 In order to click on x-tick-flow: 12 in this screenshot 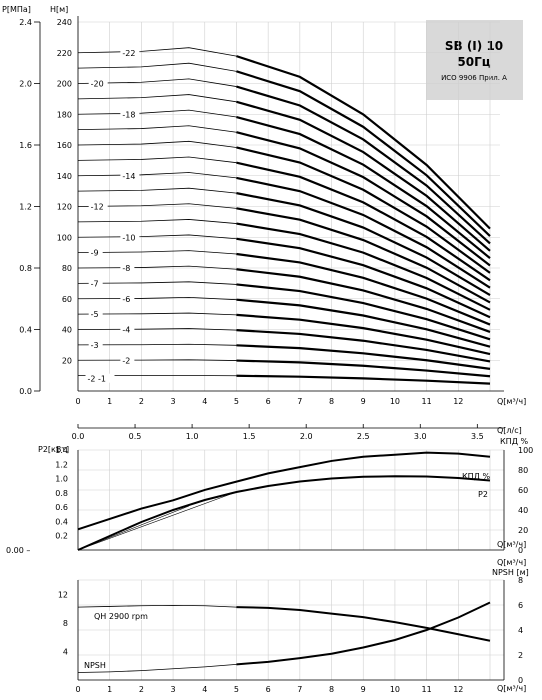, I will do `click(458, 401)`.